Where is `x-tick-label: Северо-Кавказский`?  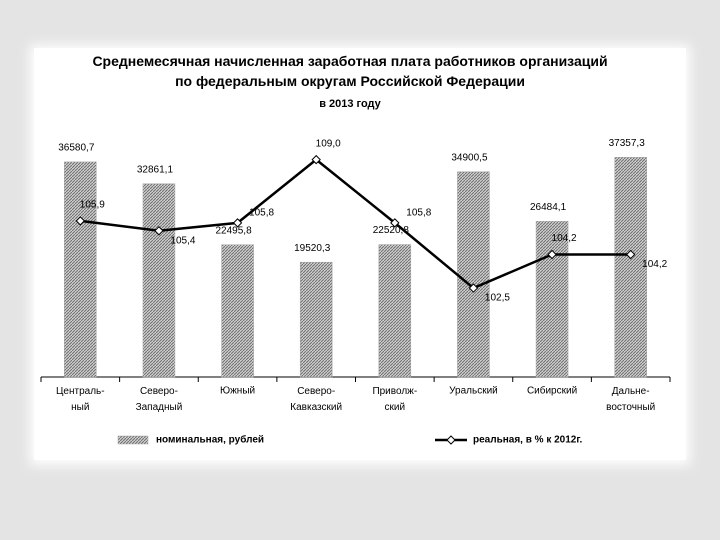 x-tick-label: Северо-Кавказский is located at coordinates (316, 399).